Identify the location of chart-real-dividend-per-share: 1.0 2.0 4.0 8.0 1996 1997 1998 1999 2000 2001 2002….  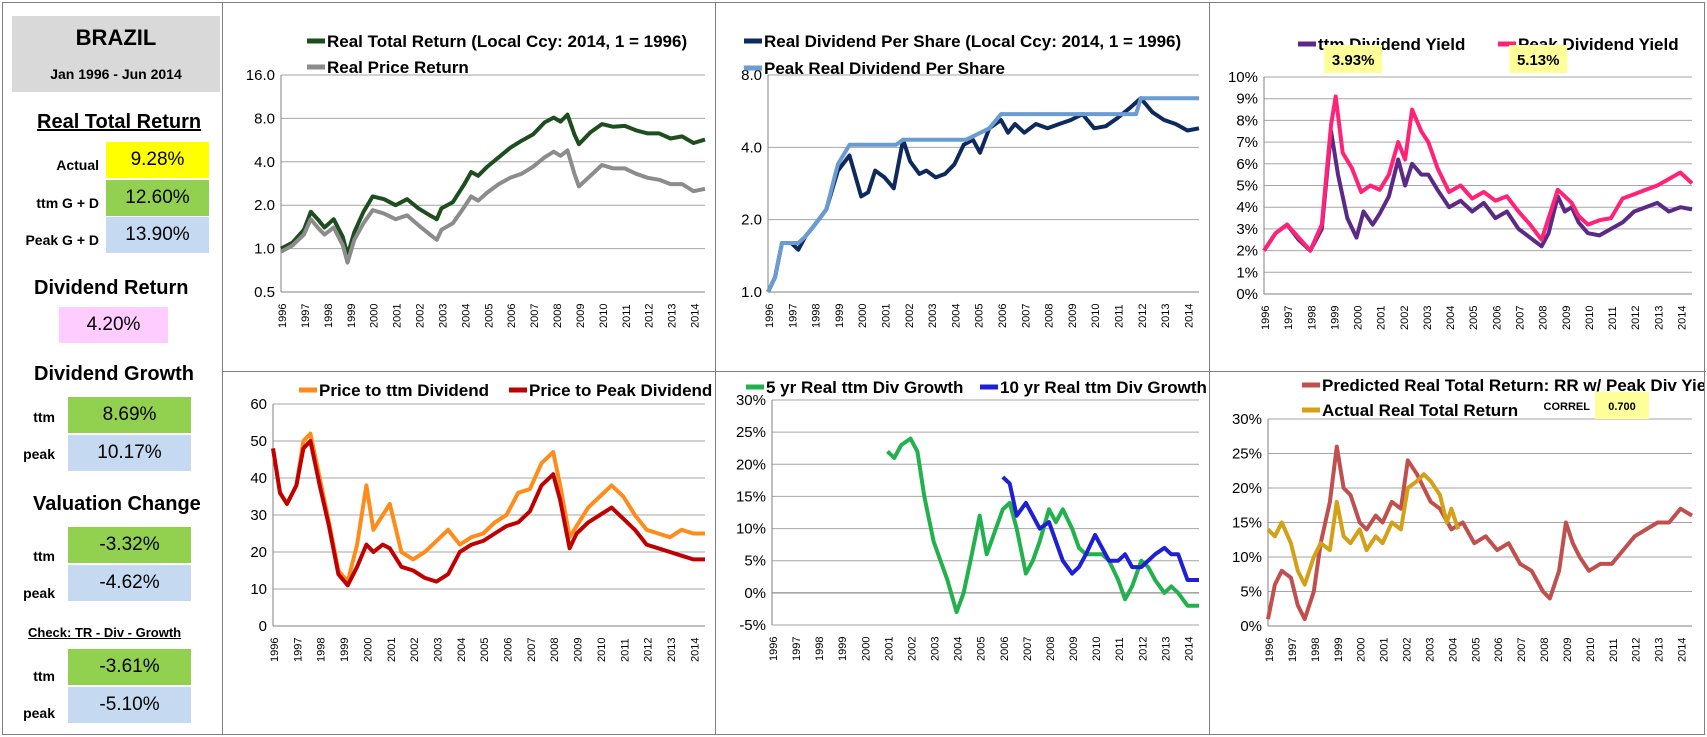
(970, 180).